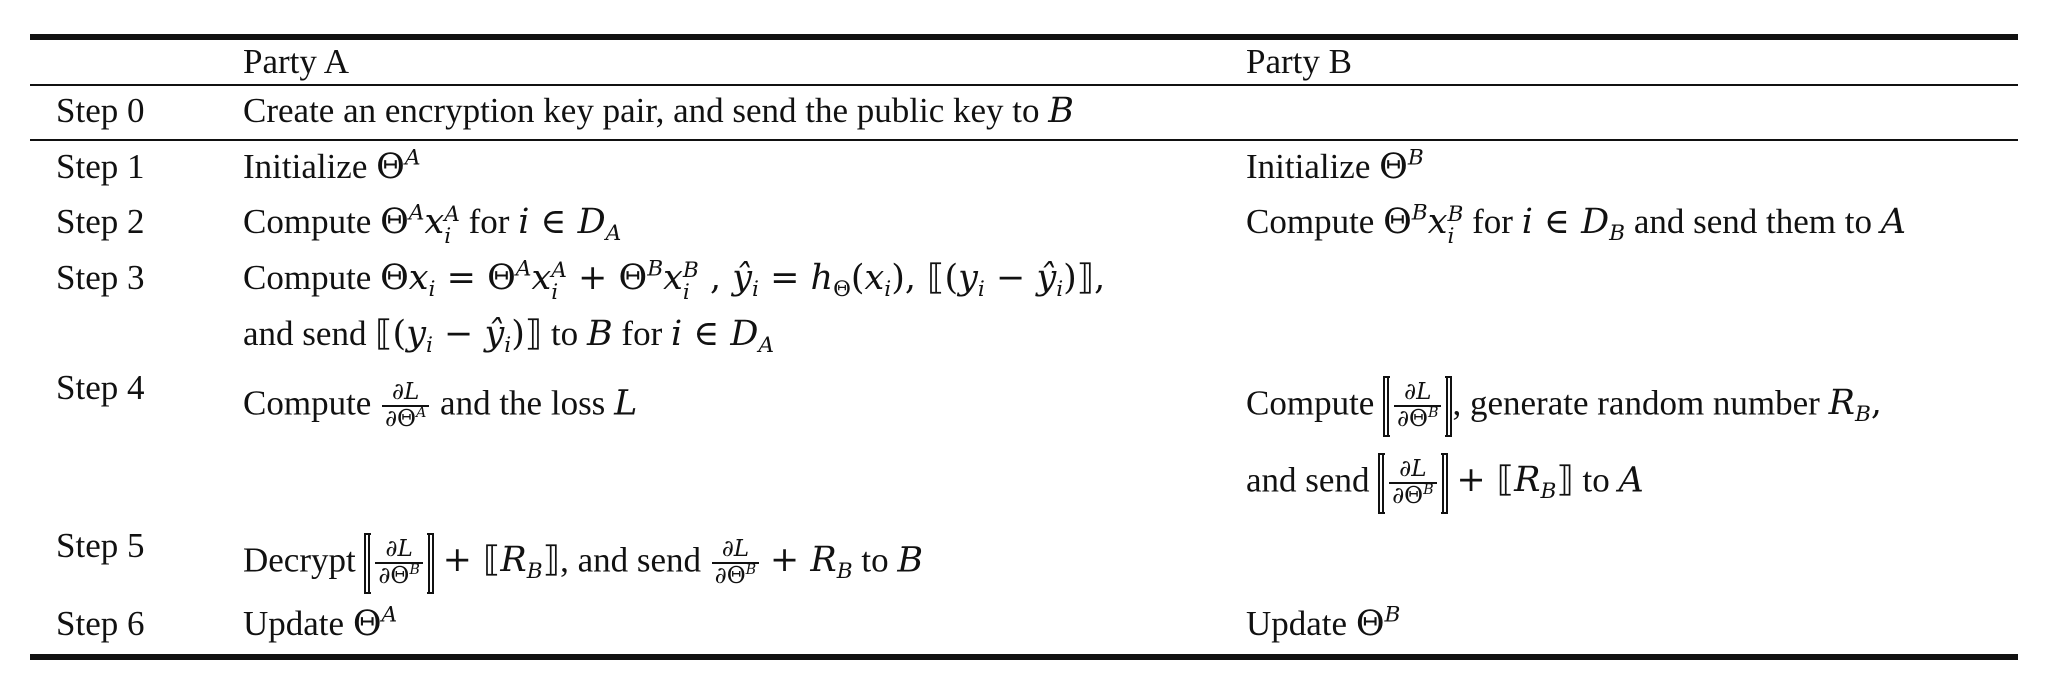 This screenshot has height=687, width=2072. Describe the element at coordinates (1492, 221) in the screenshot. I see `step2-b-for: for` at that location.